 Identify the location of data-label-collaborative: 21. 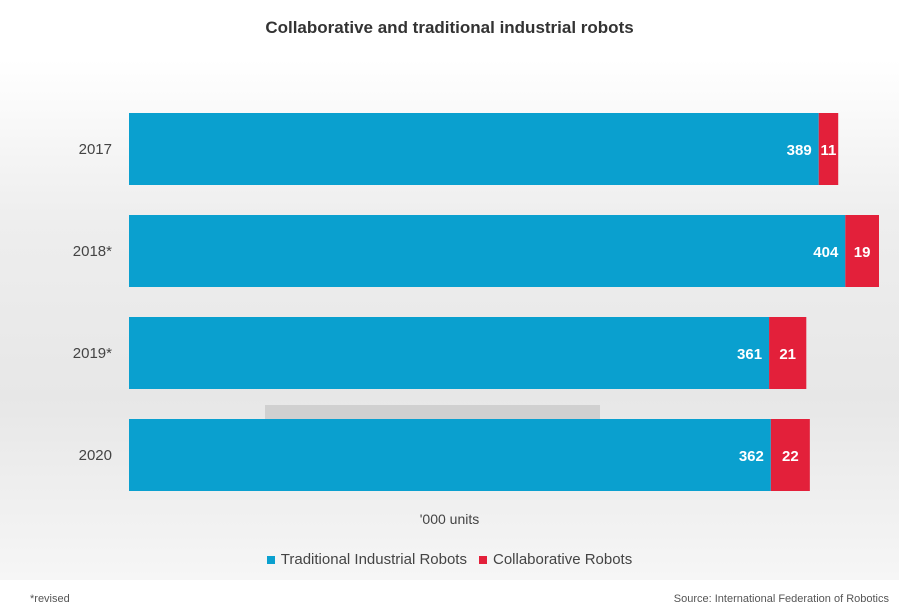
(787, 354).